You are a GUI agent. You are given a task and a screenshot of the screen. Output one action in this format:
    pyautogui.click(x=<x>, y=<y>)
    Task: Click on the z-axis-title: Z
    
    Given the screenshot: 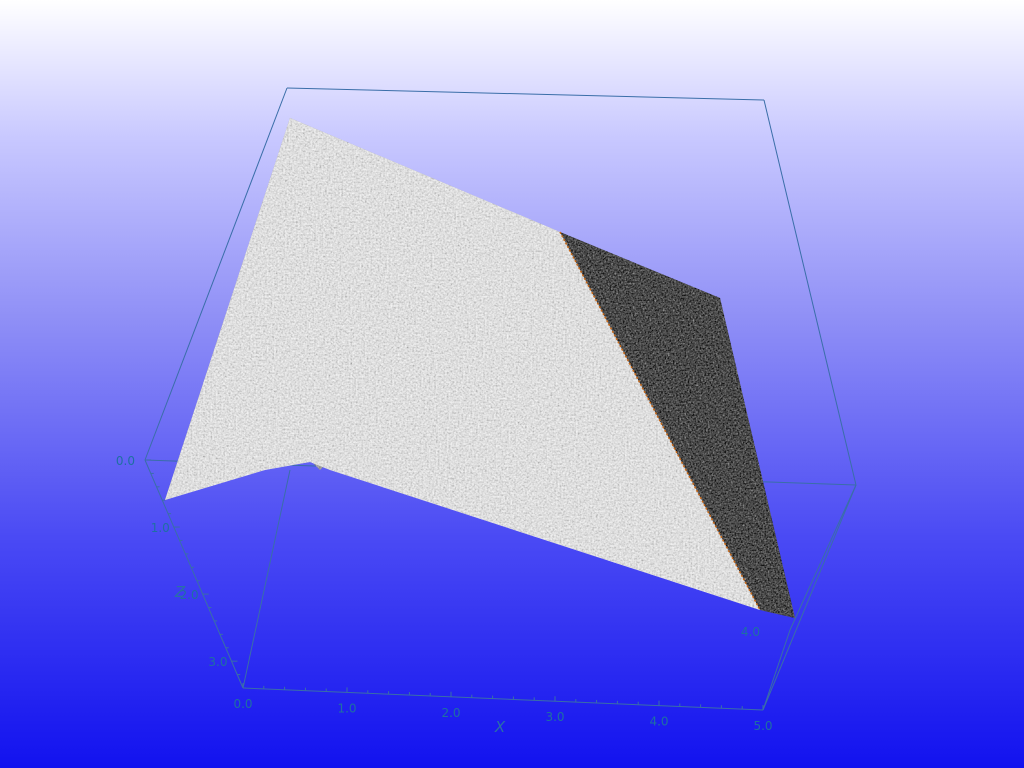 What is the action you would take?
    pyautogui.click(x=180, y=592)
    